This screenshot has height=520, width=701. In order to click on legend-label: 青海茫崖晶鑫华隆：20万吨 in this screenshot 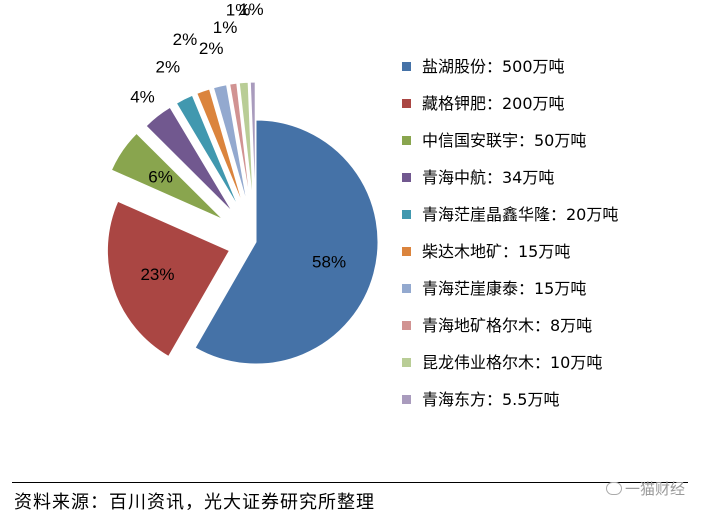, I will do `click(520, 214)`.